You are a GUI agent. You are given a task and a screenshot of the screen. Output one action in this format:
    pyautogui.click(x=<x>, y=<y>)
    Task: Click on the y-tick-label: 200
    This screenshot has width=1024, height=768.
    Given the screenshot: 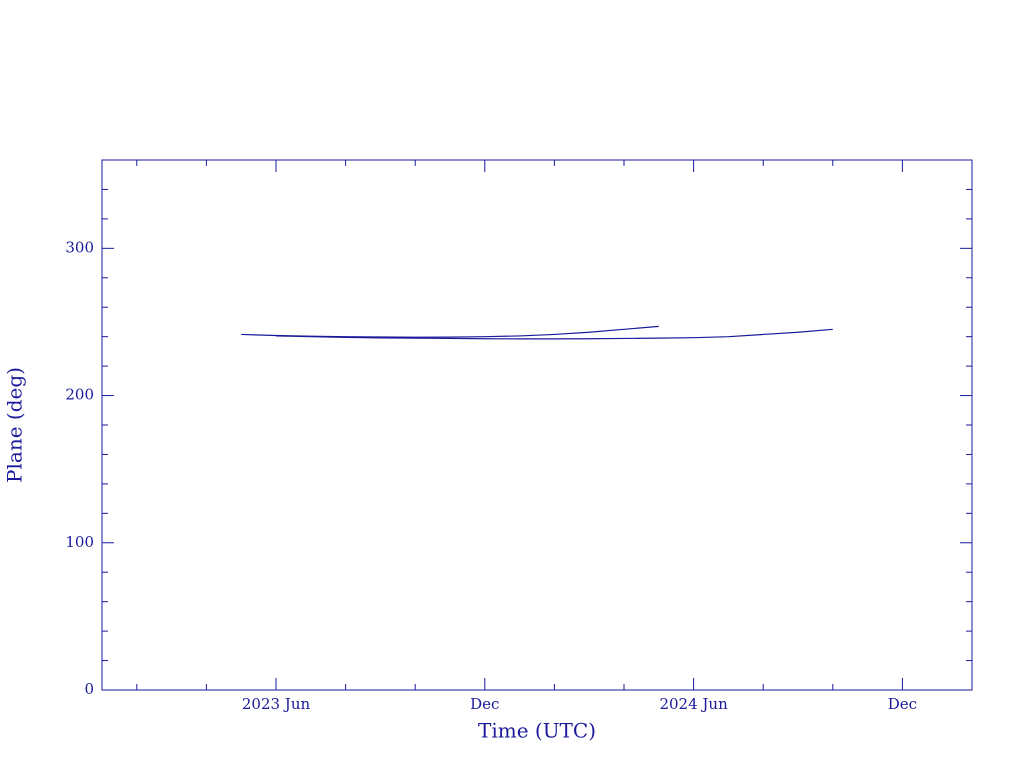 What is the action you would take?
    pyautogui.click(x=79, y=395)
    